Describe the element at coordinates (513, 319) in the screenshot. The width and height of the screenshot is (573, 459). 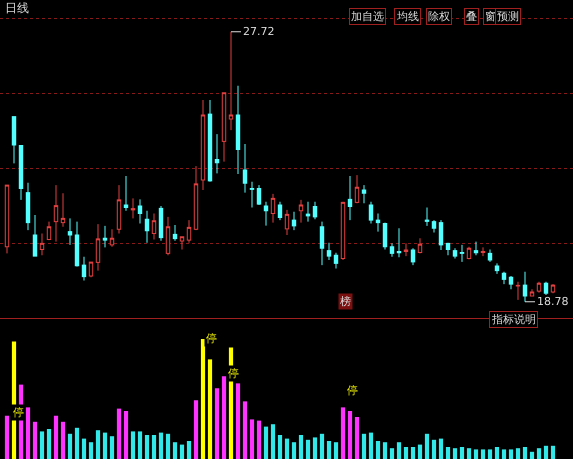
I see `annotation: 指标说明` at that location.